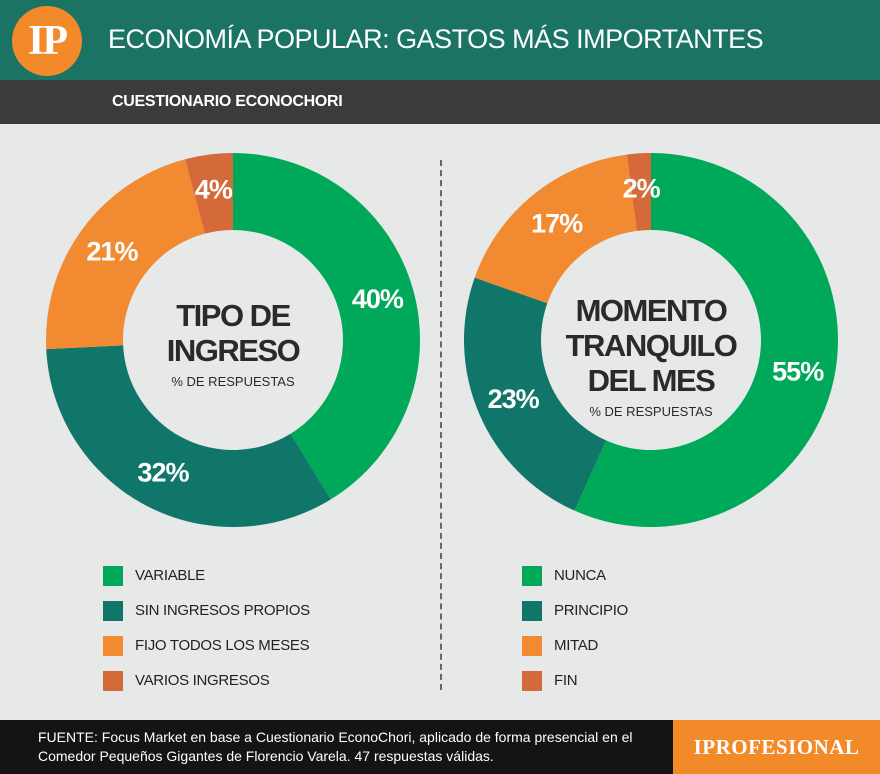 The image size is (880, 774). Describe the element at coordinates (651, 310) in the screenshot. I see `chart-center-title: MOMENTO` at that location.